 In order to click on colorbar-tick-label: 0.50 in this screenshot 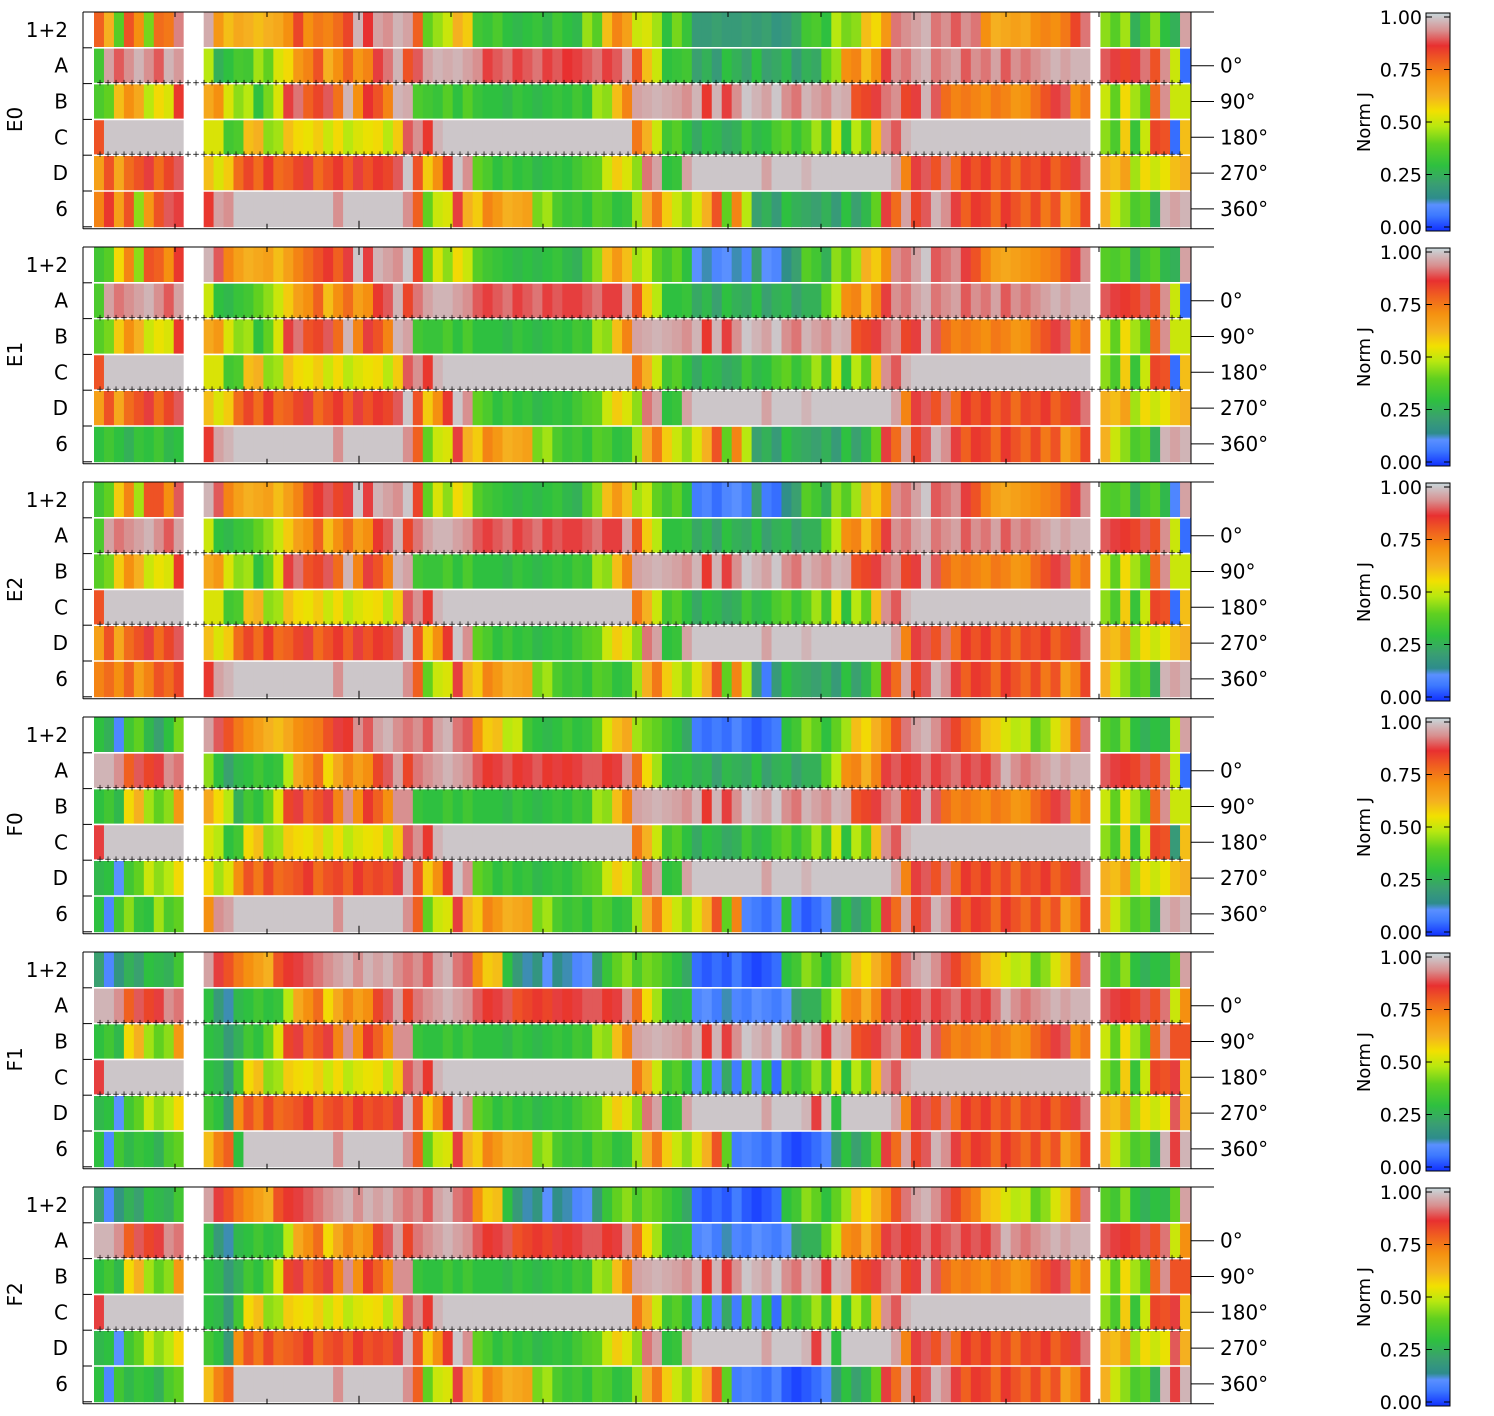, I will do `click(1401, 828)`.